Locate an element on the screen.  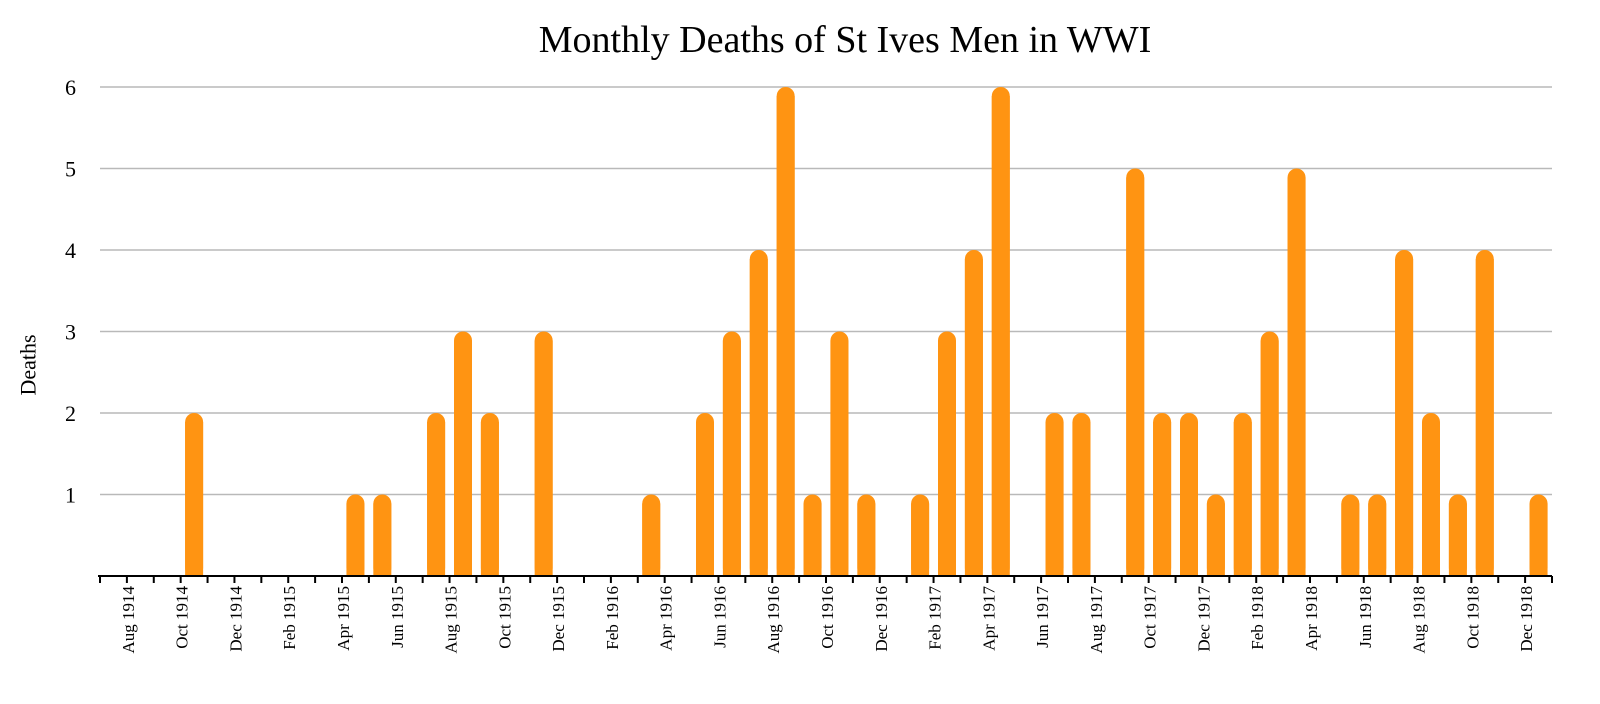
y-tick-label: 6 is located at coordinates (70, 87).